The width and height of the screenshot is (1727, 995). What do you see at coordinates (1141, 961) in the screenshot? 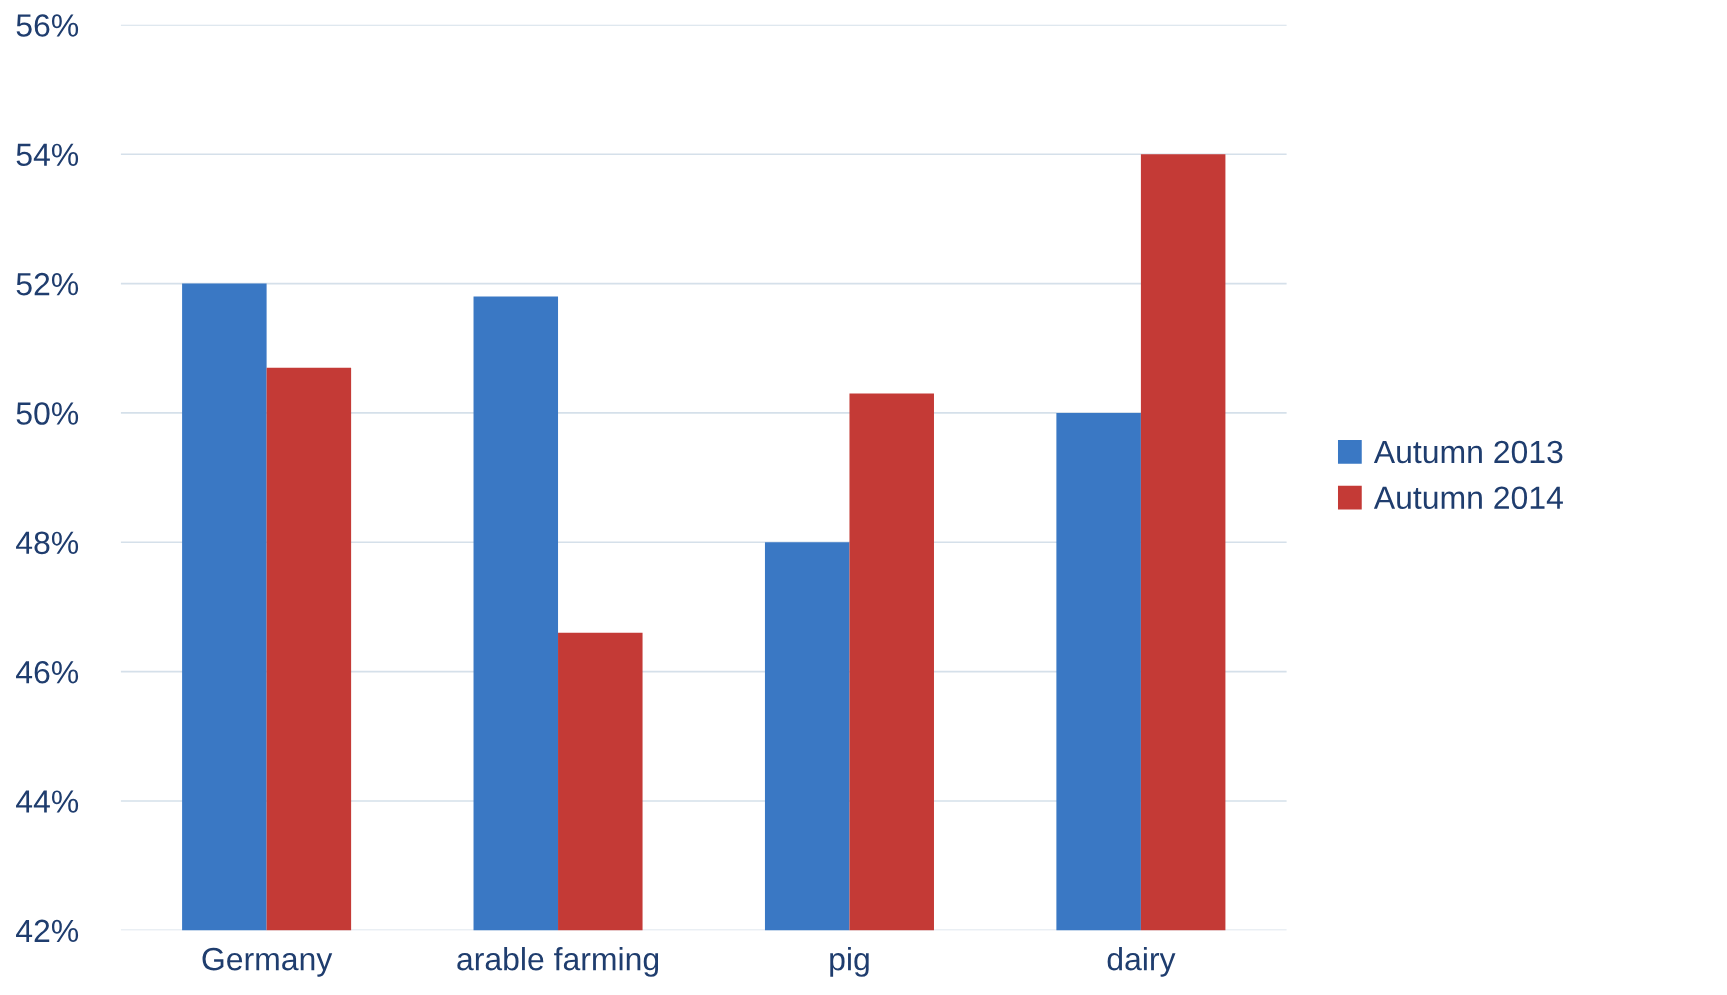
I see `x-tick-label: dairy` at bounding box center [1141, 961].